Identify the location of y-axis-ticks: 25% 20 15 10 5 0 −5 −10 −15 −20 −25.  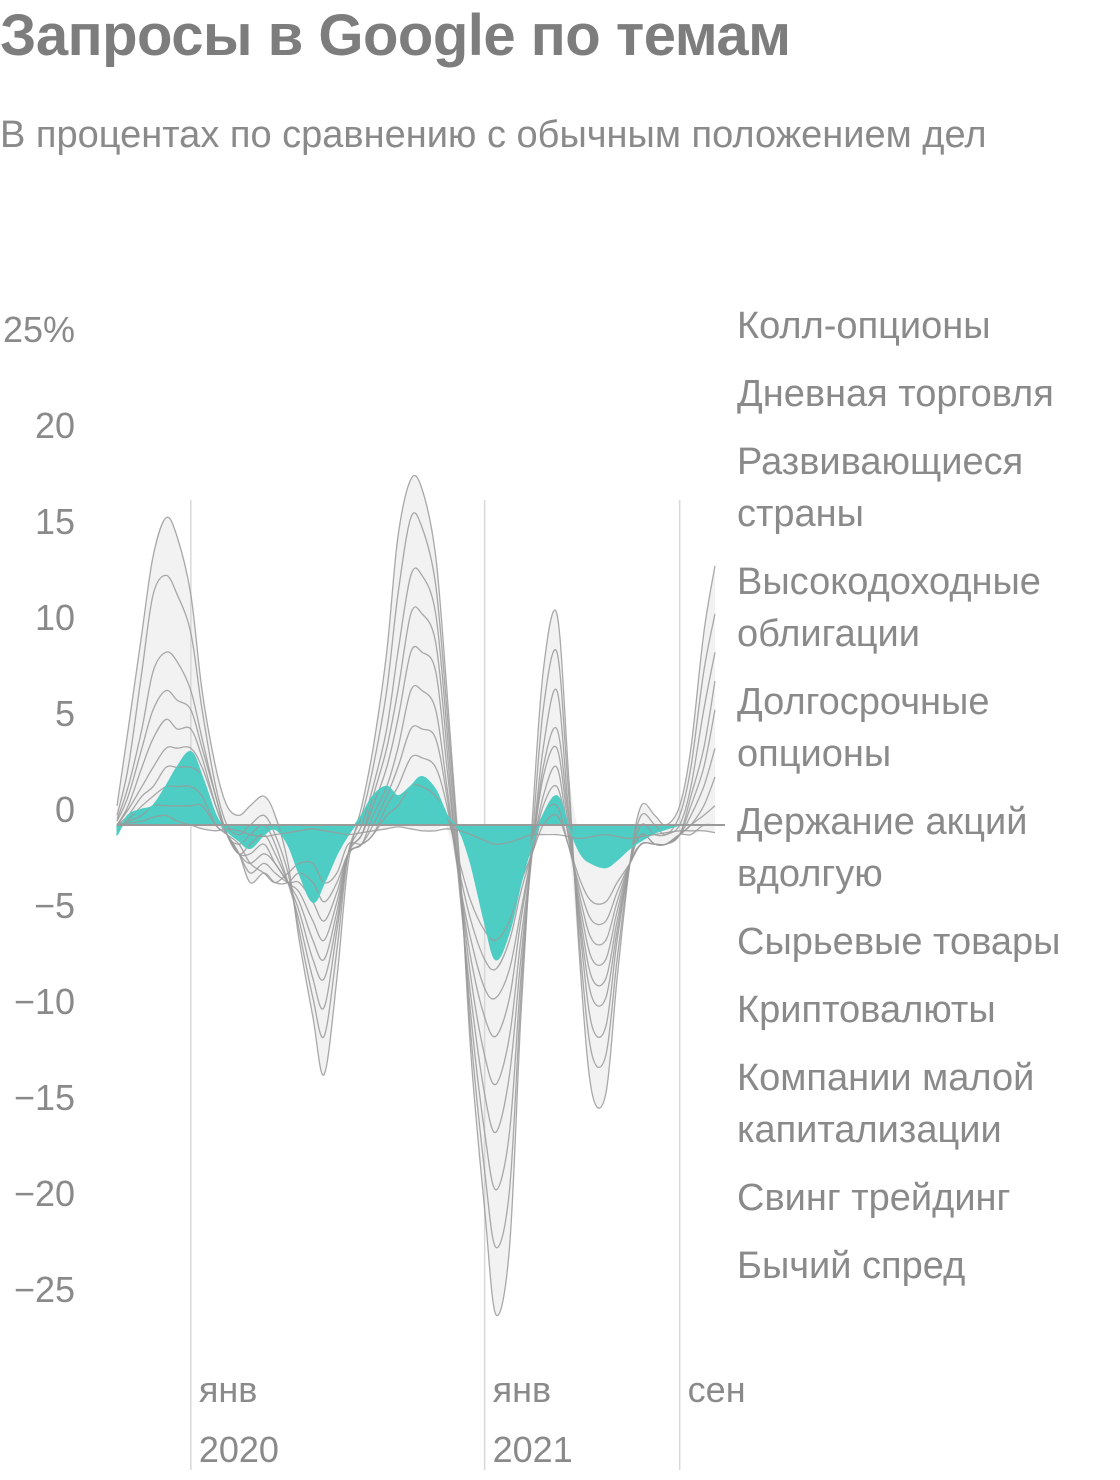
(39, 809).